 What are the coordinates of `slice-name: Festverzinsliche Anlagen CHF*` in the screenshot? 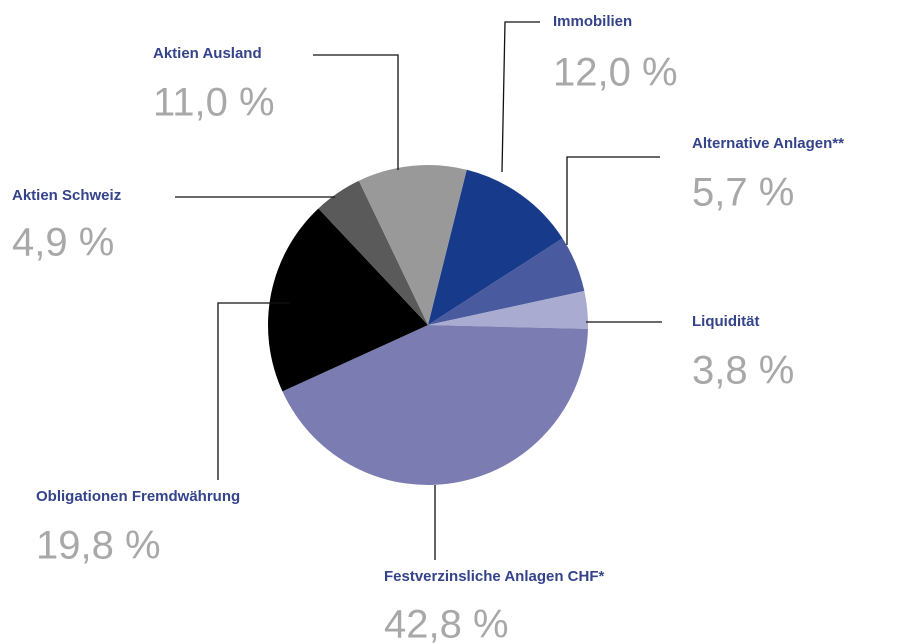 It's located at (494, 576).